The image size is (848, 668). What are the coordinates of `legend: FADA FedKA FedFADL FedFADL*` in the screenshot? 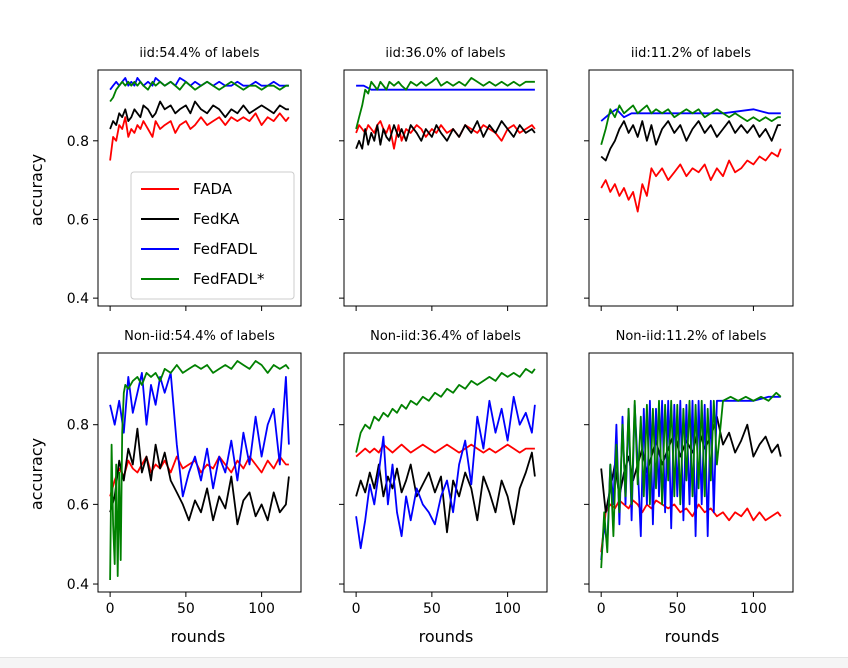 It's located at (212, 235).